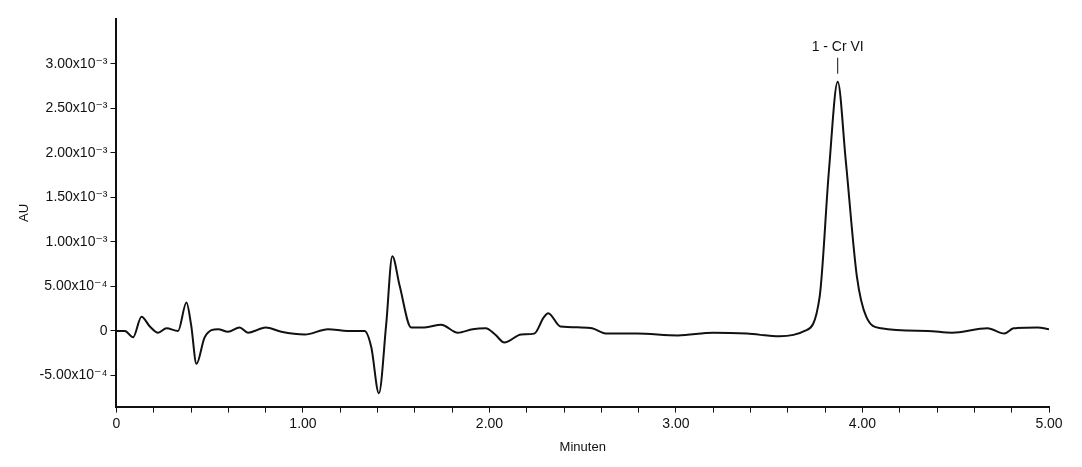 The width and height of the screenshot is (1082, 467). I want to click on annotation: 1 - Cr VI, so click(837, 45).